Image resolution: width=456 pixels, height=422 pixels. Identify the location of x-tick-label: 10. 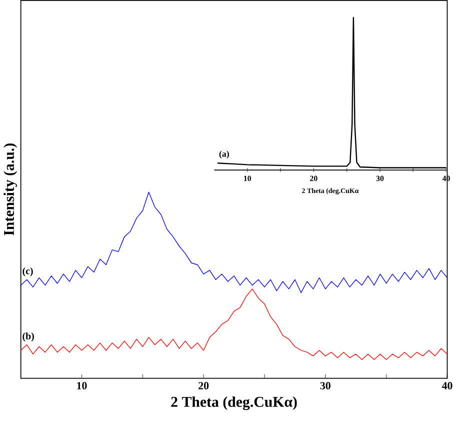
(82, 386).